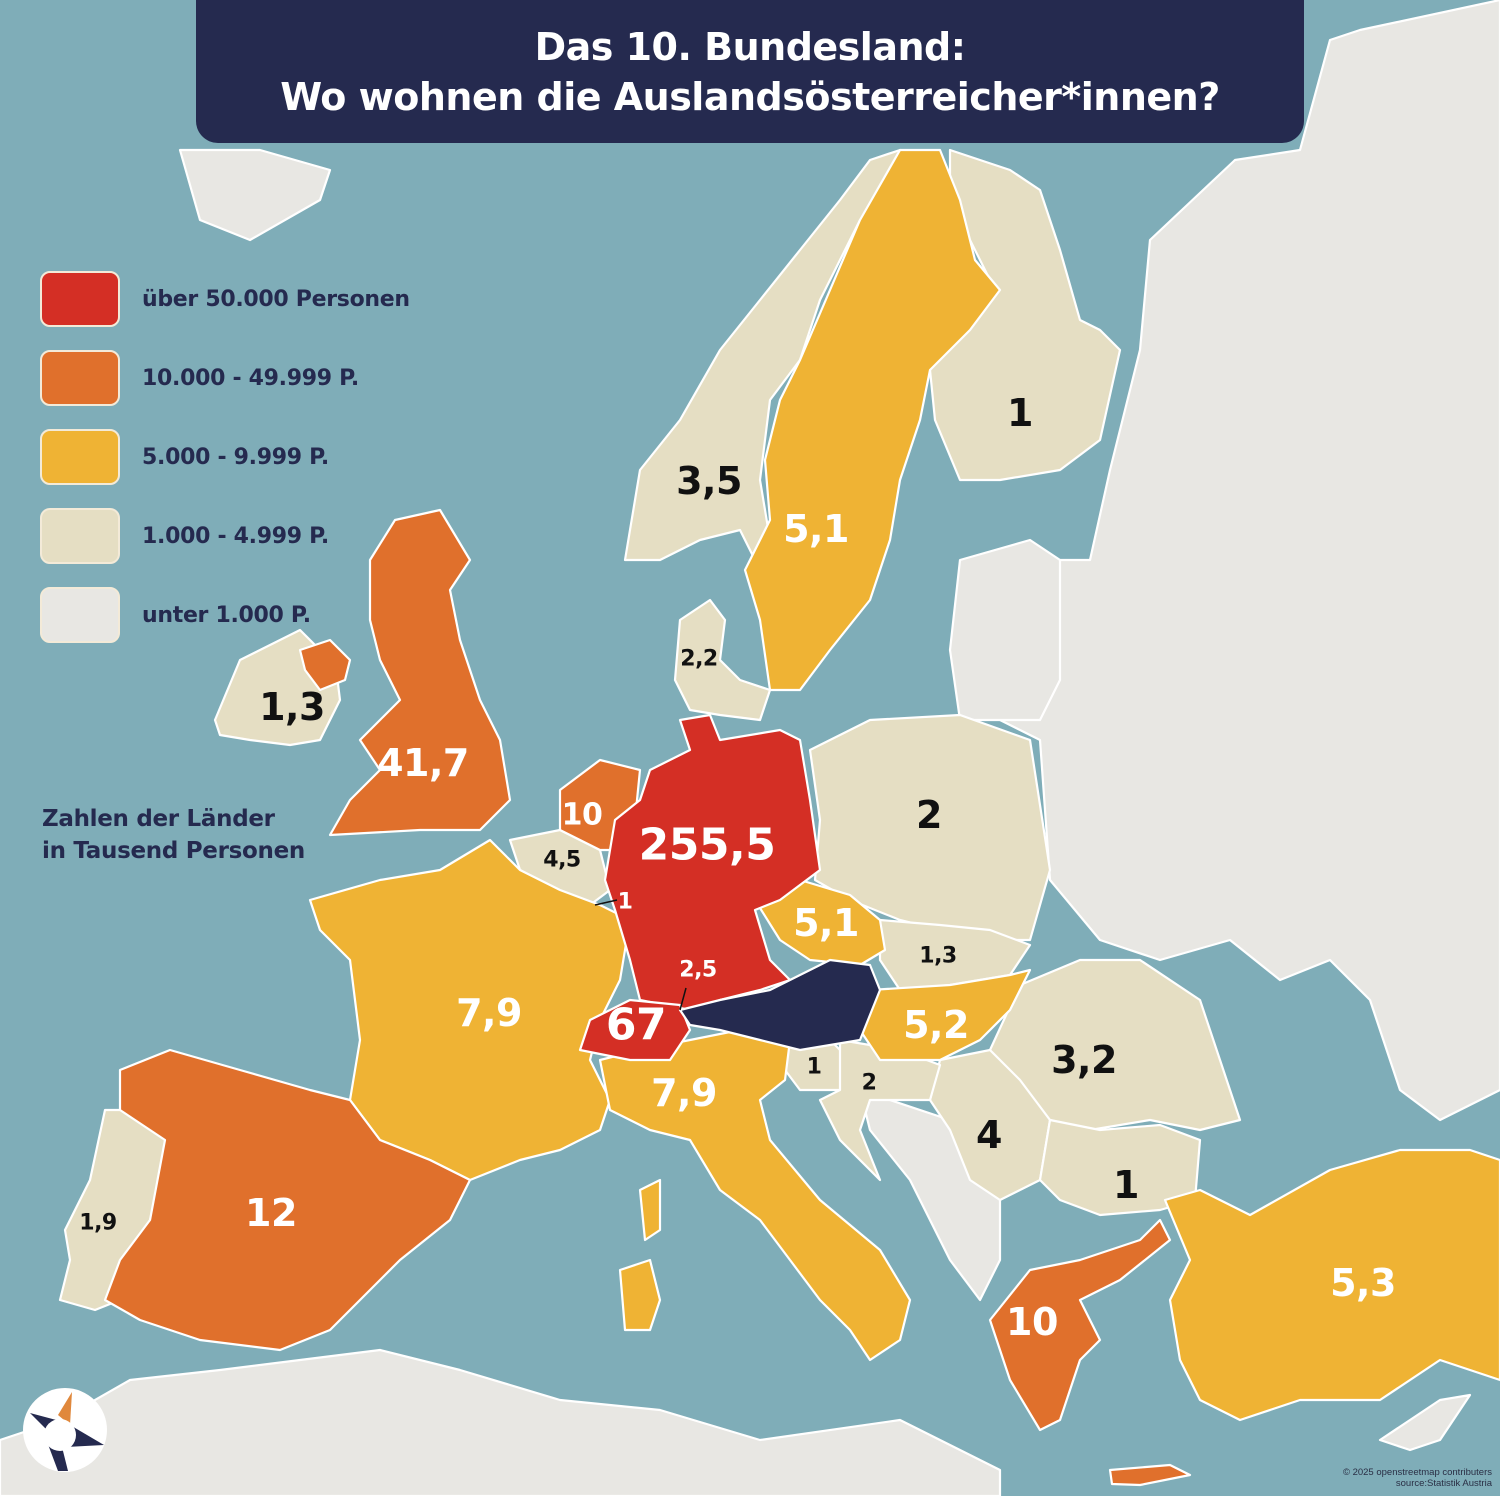 This screenshot has height=1496, width=1500. What do you see at coordinates (1126, 1185) in the screenshot?
I see `value-bulgaria: 1` at bounding box center [1126, 1185].